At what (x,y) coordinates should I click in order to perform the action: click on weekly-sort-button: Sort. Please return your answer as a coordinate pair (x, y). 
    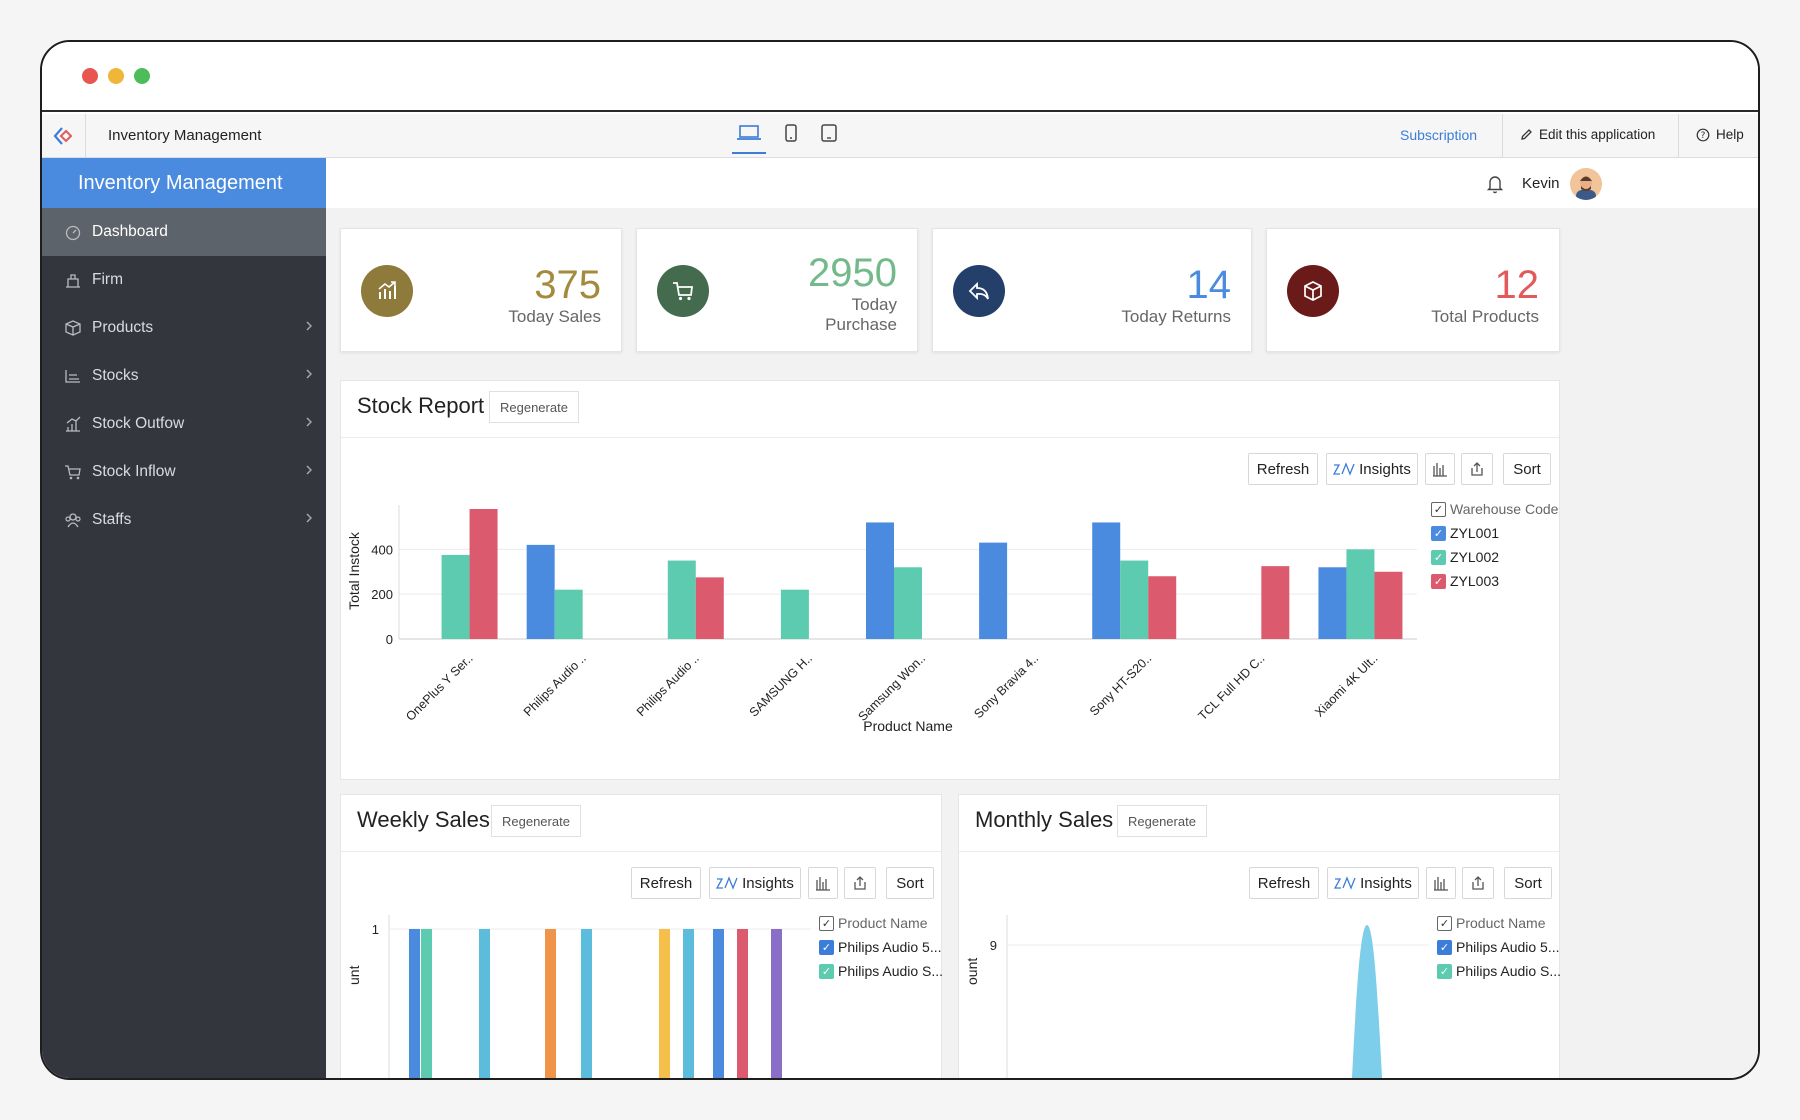
    Looking at the image, I should click on (910, 883).